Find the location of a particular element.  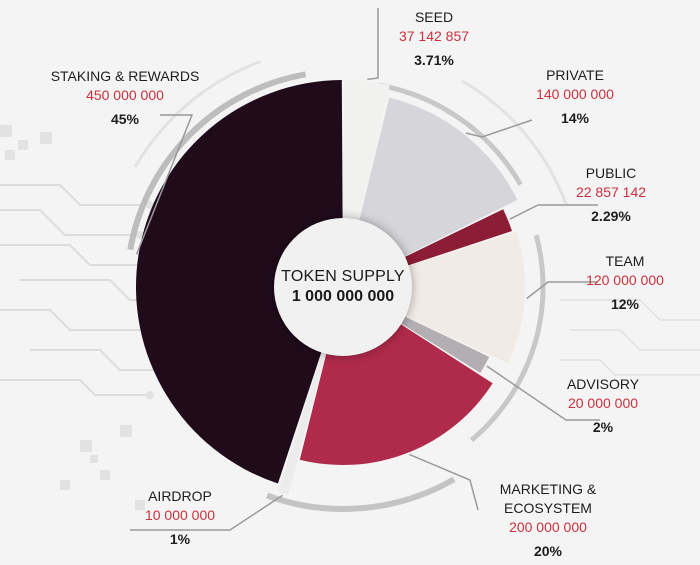

slice-amount: 450 000 000 is located at coordinates (125, 95).